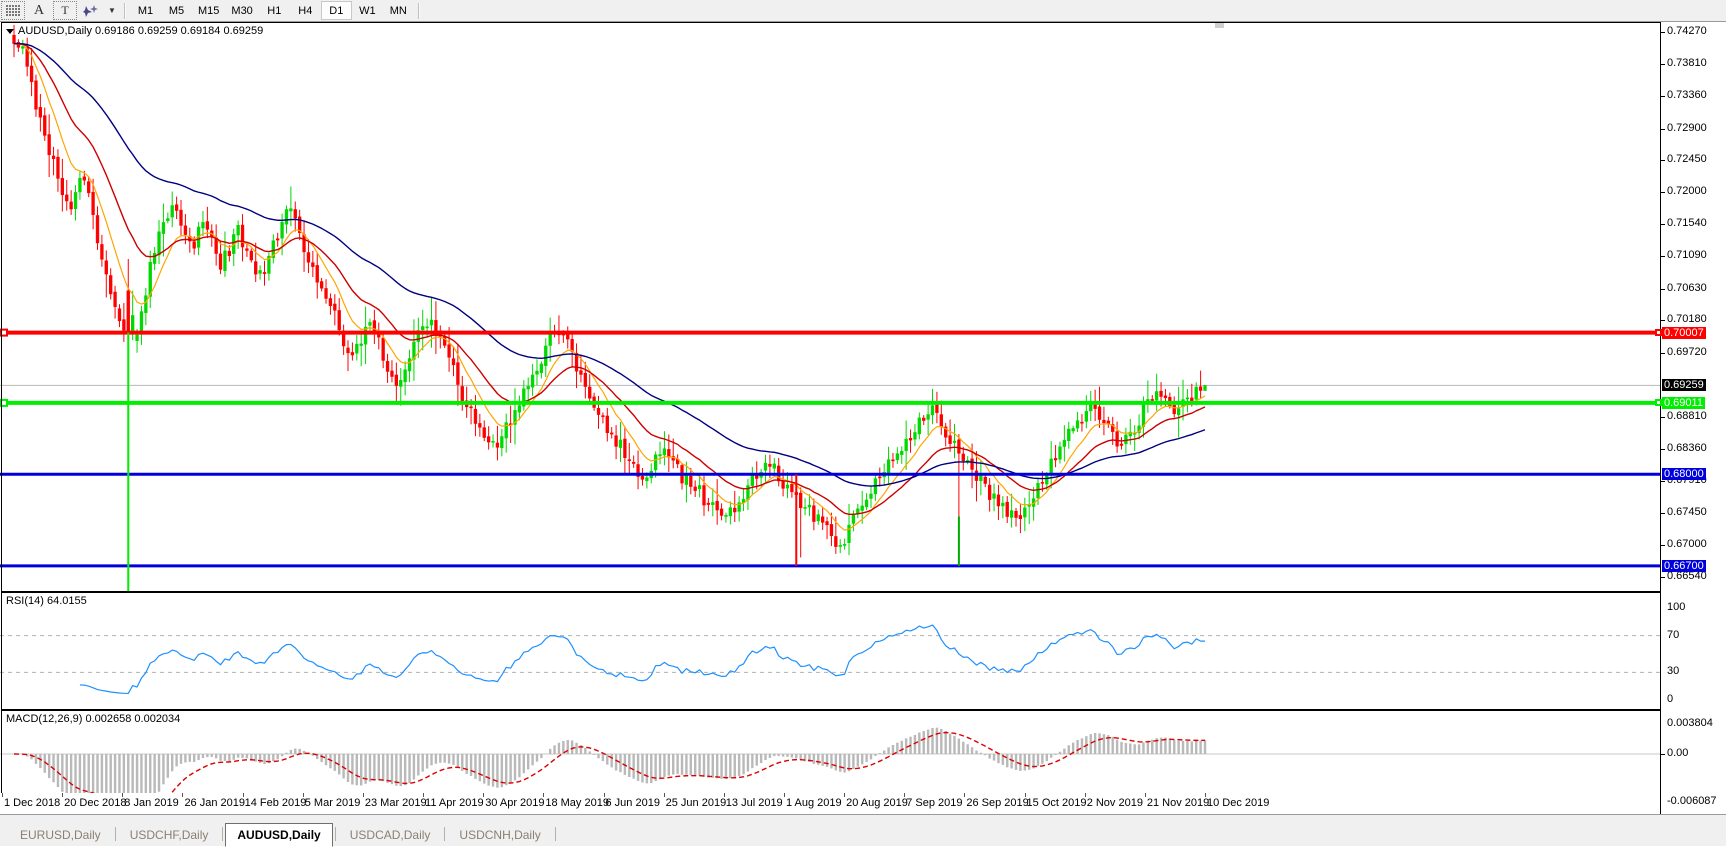 The height and width of the screenshot is (847, 1726). I want to click on price-tick-label: 0.73810, so click(1687, 63).